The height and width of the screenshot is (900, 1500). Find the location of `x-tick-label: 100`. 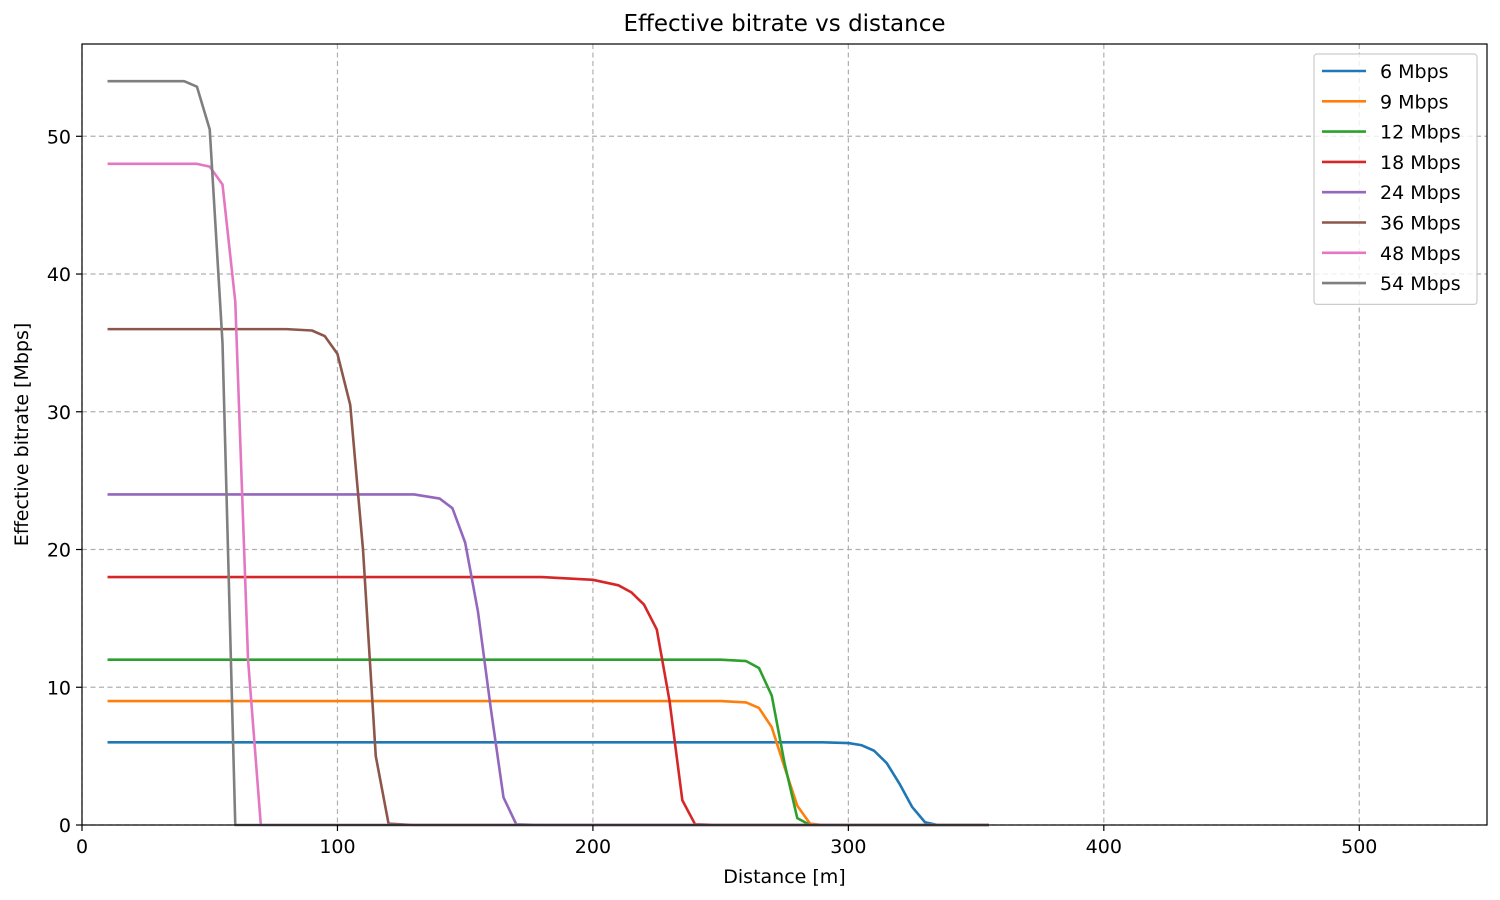

x-tick-label: 100 is located at coordinates (337, 847).